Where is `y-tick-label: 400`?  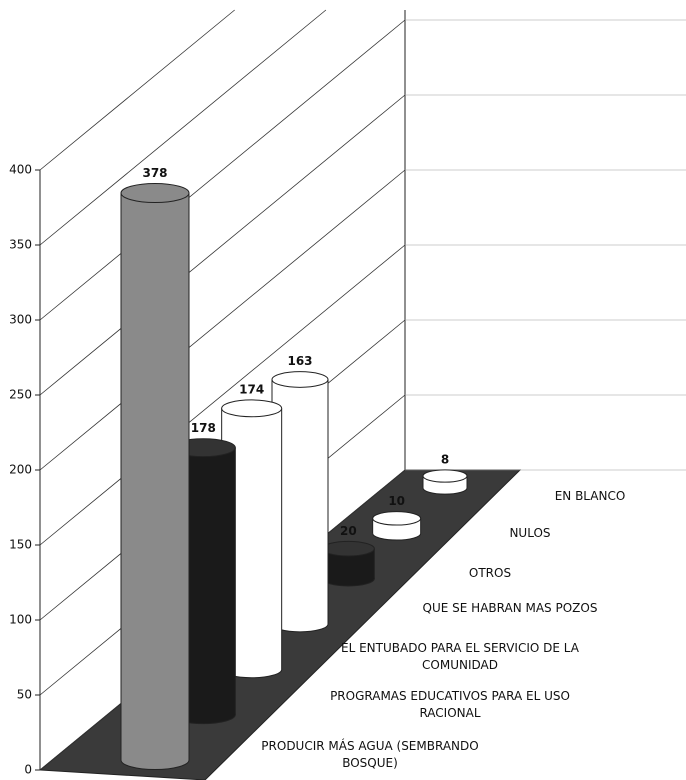
y-tick-label: 400 is located at coordinates (20, 170).